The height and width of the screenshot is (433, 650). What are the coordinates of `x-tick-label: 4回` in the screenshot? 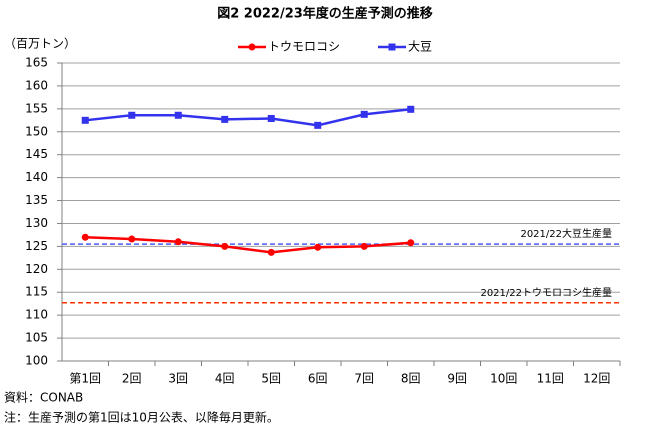 It's located at (225, 379).